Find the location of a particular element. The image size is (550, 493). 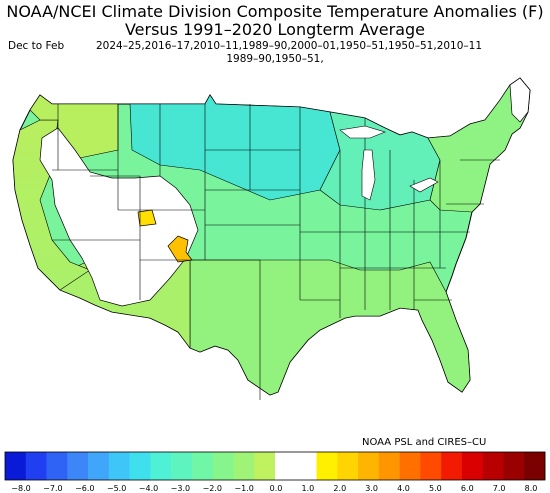

colorbar-tick-label: −6.0 is located at coordinates (85, 488).